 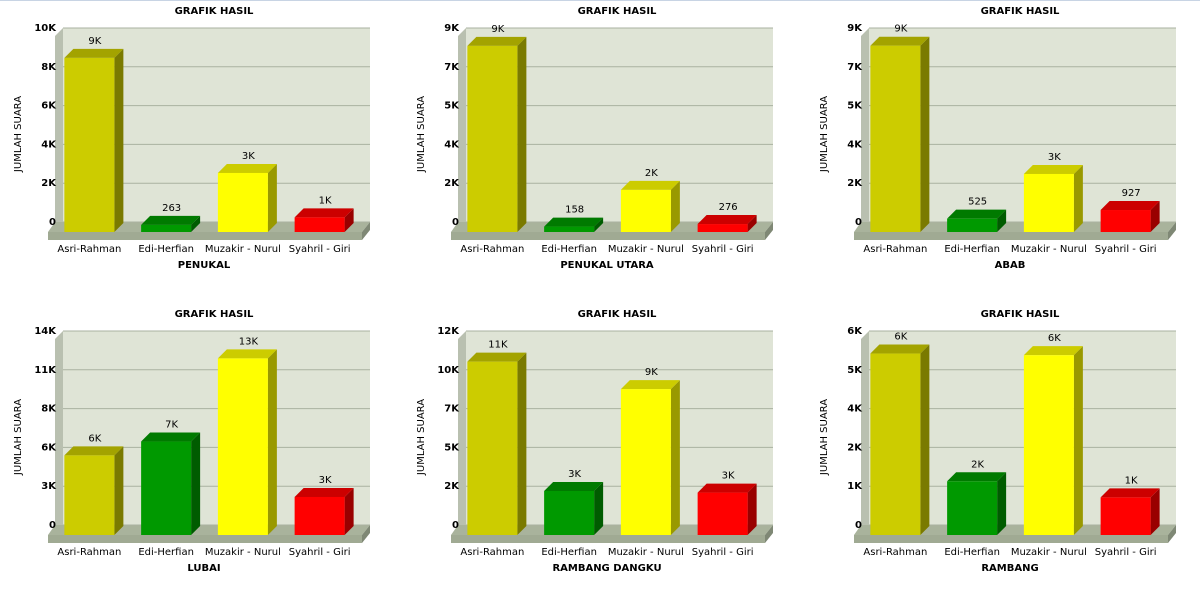 What do you see at coordinates (171, 425) in the screenshot?
I see `value-label: 7K` at bounding box center [171, 425].